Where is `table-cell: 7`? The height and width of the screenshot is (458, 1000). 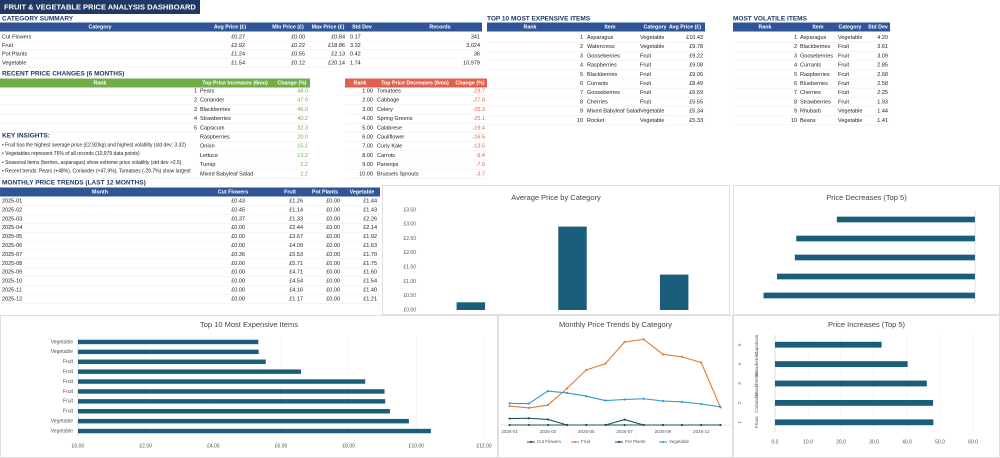
table-cell: 7 is located at coordinates (581, 93).